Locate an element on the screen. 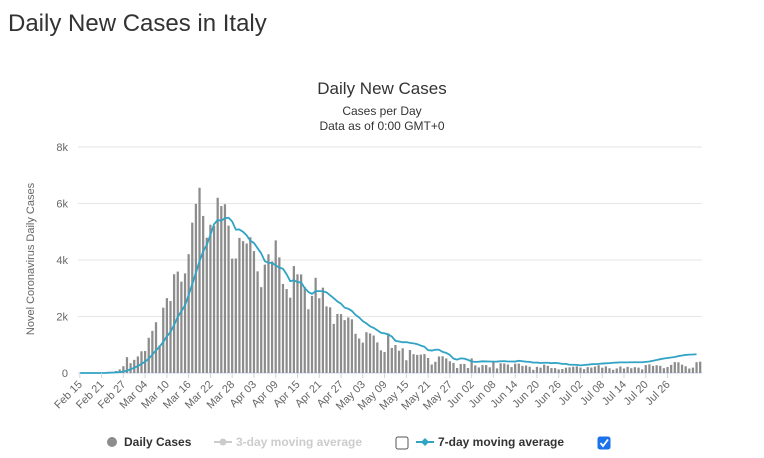 The width and height of the screenshot is (764, 458). y-tick-label: 8k is located at coordinates (62, 148).